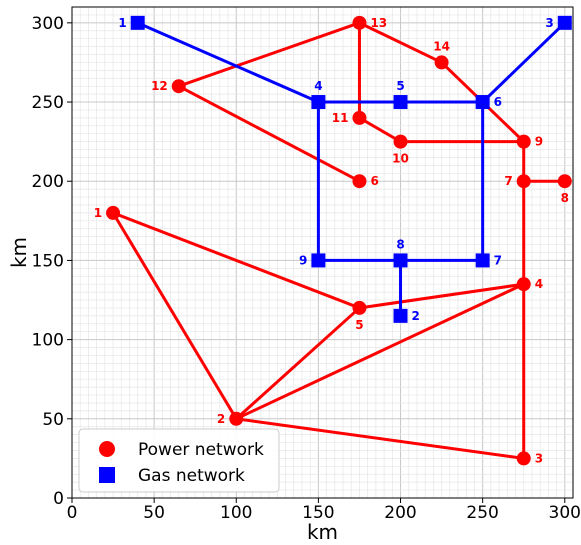 The height and width of the screenshot is (545, 581). I want to click on x-tick-label: 200, so click(400, 513).